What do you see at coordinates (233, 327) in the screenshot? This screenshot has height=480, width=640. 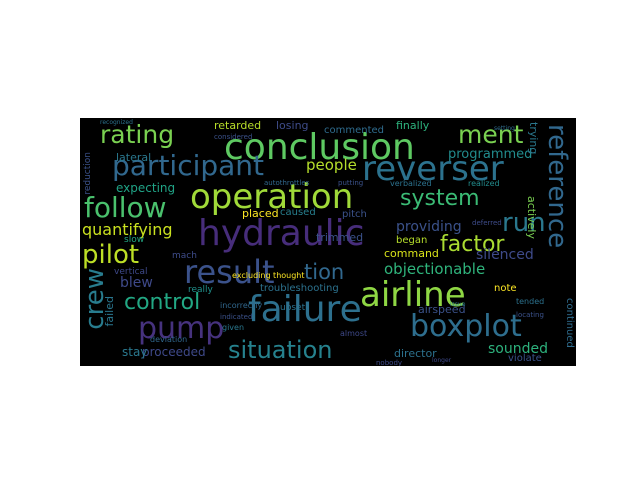 I see `cloud-word: given` at bounding box center [233, 327].